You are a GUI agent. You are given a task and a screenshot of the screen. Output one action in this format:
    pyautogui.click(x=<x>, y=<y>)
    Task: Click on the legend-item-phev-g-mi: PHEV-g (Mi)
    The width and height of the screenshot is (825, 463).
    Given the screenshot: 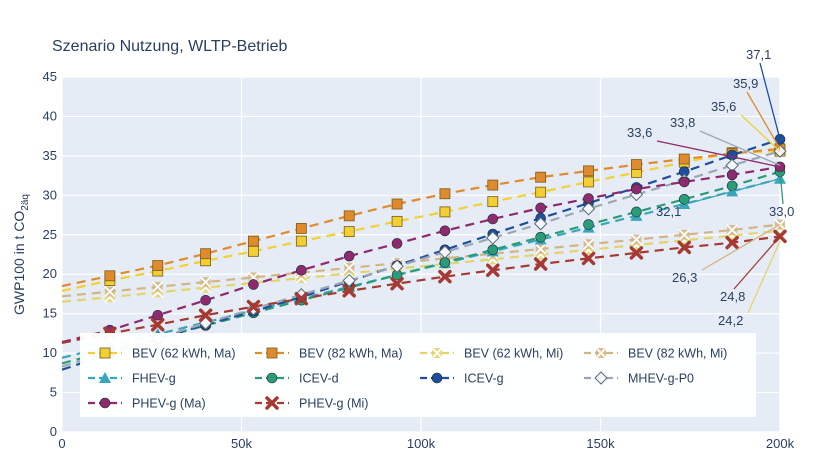 What is the action you would take?
    pyautogui.click(x=311, y=403)
    